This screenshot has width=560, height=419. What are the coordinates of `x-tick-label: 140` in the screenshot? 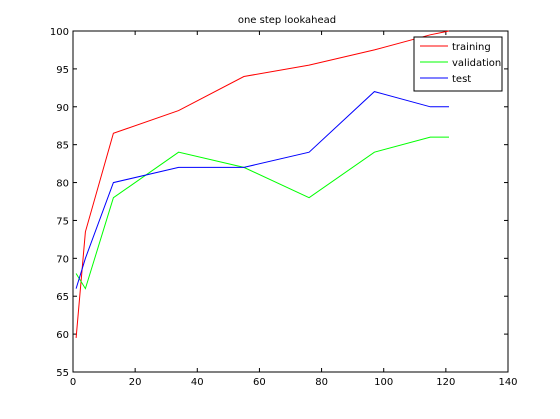 It's located at (507, 382).